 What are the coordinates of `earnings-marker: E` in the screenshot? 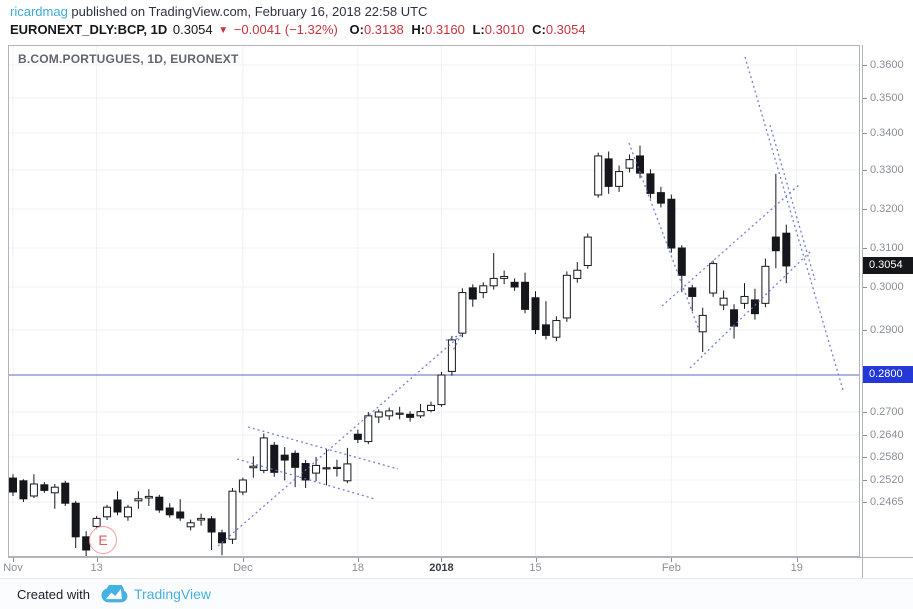 It's located at (103, 540).